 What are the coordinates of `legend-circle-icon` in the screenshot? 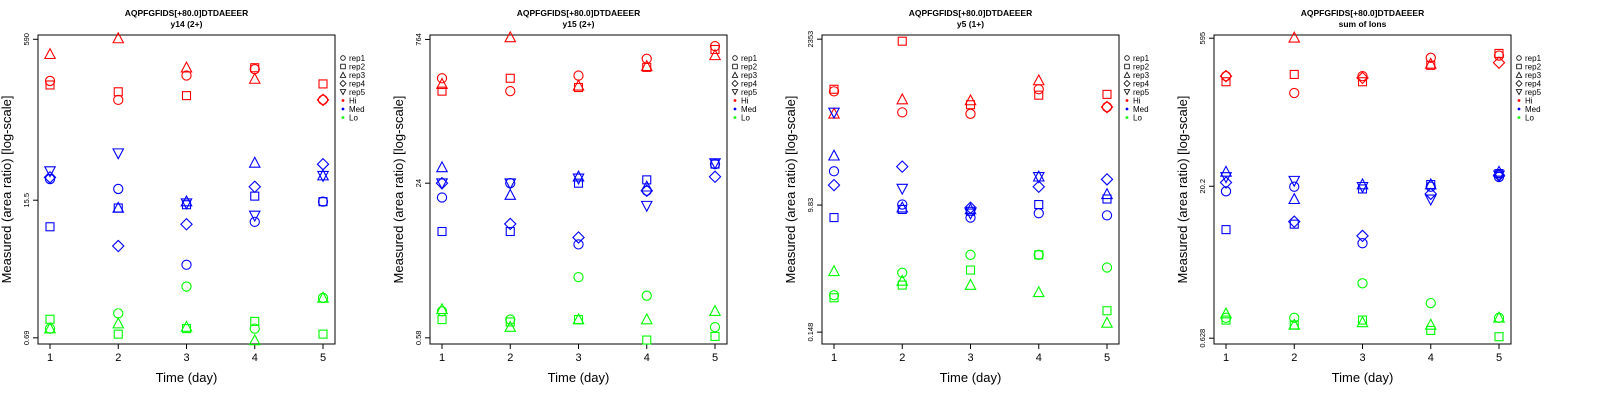 It's located at (735, 58).